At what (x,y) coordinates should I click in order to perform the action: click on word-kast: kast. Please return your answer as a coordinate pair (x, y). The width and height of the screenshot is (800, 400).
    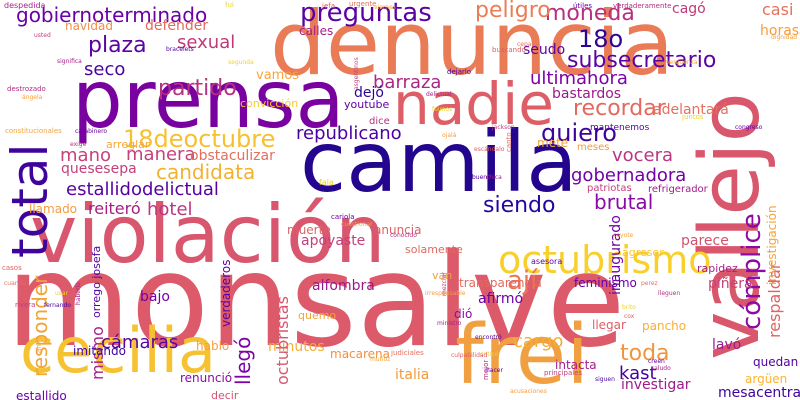
    Looking at the image, I should click on (638, 373).